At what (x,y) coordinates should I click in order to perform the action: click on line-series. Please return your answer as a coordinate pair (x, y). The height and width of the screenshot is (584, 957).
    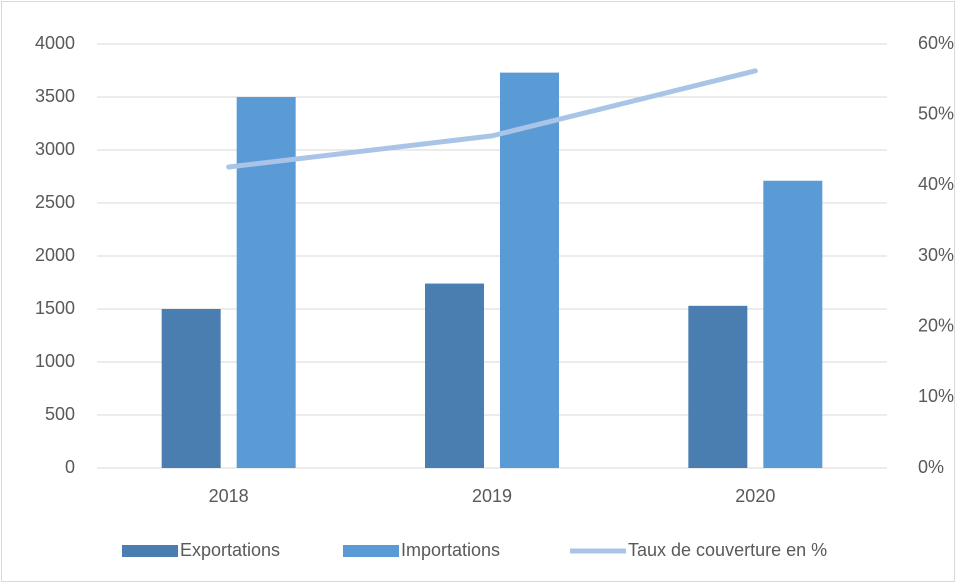
    Looking at the image, I should click on (492, 119).